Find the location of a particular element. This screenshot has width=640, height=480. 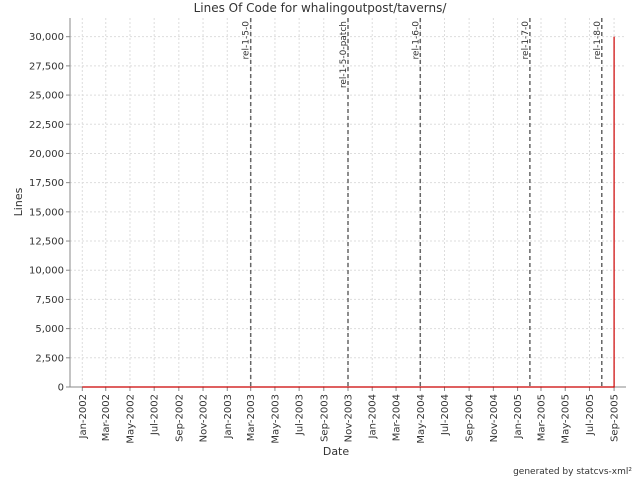

release-label: rel-1-5-0-patch is located at coordinates (344, 54).